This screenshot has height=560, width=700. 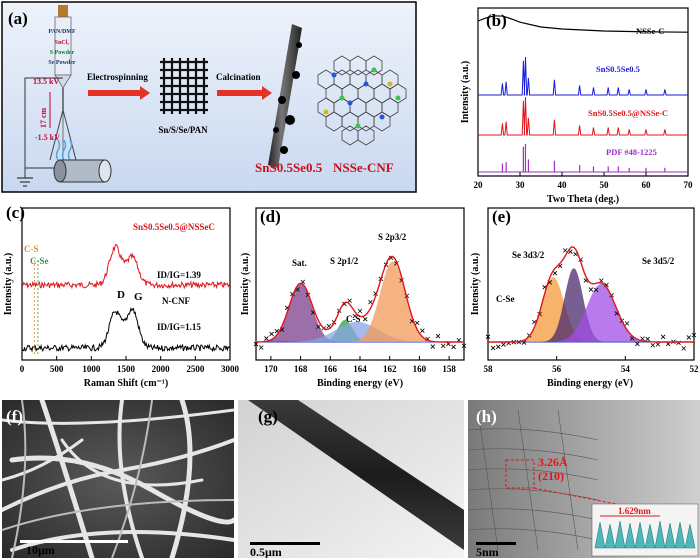 What do you see at coordinates (14, 416) in the screenshot?
I see `panel-f-label: (f)` at bounding box center [14, 416].